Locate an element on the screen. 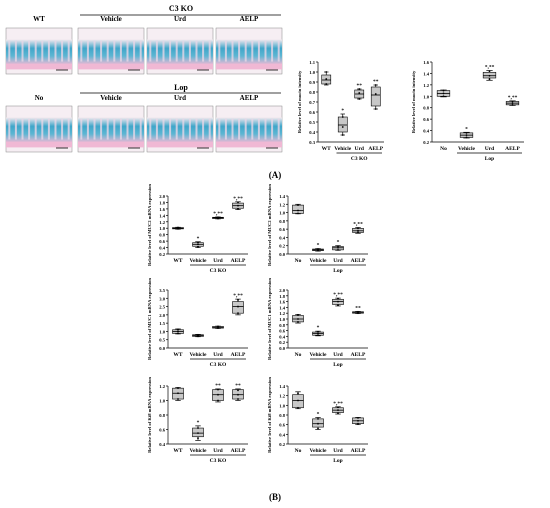 The height and width of the screenshot is (508, 550). x-tick-label: AELP is located at coordinates (358, 355).